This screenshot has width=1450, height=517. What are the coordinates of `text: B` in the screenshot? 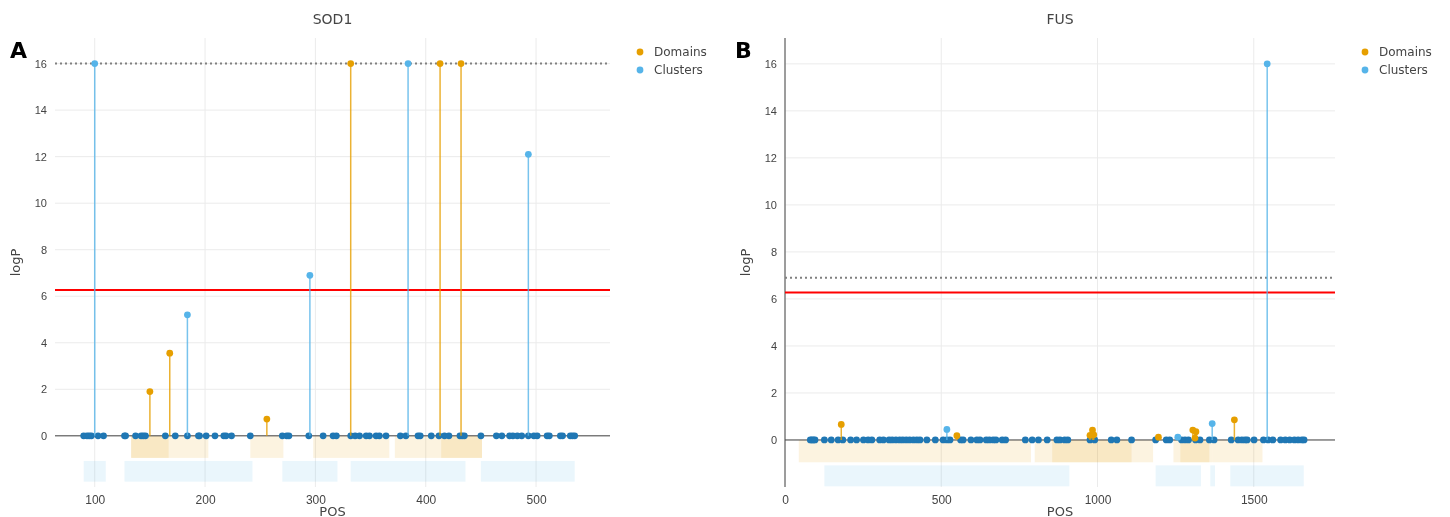 It's located at (743, 50).